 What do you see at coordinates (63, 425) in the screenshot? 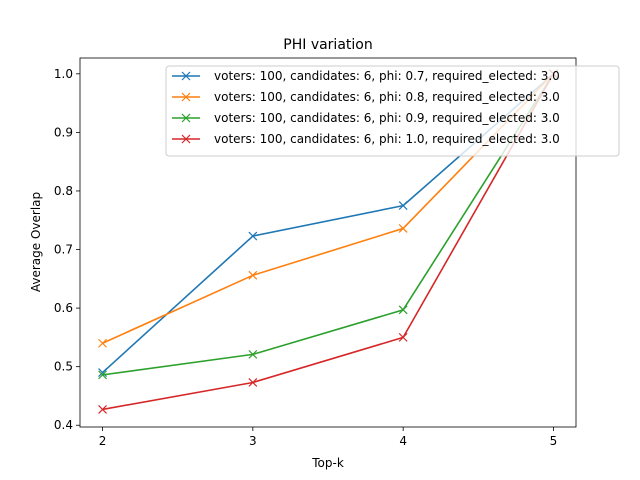
I see `y-tick-label: 0.4` at bounding box center [63, 425].